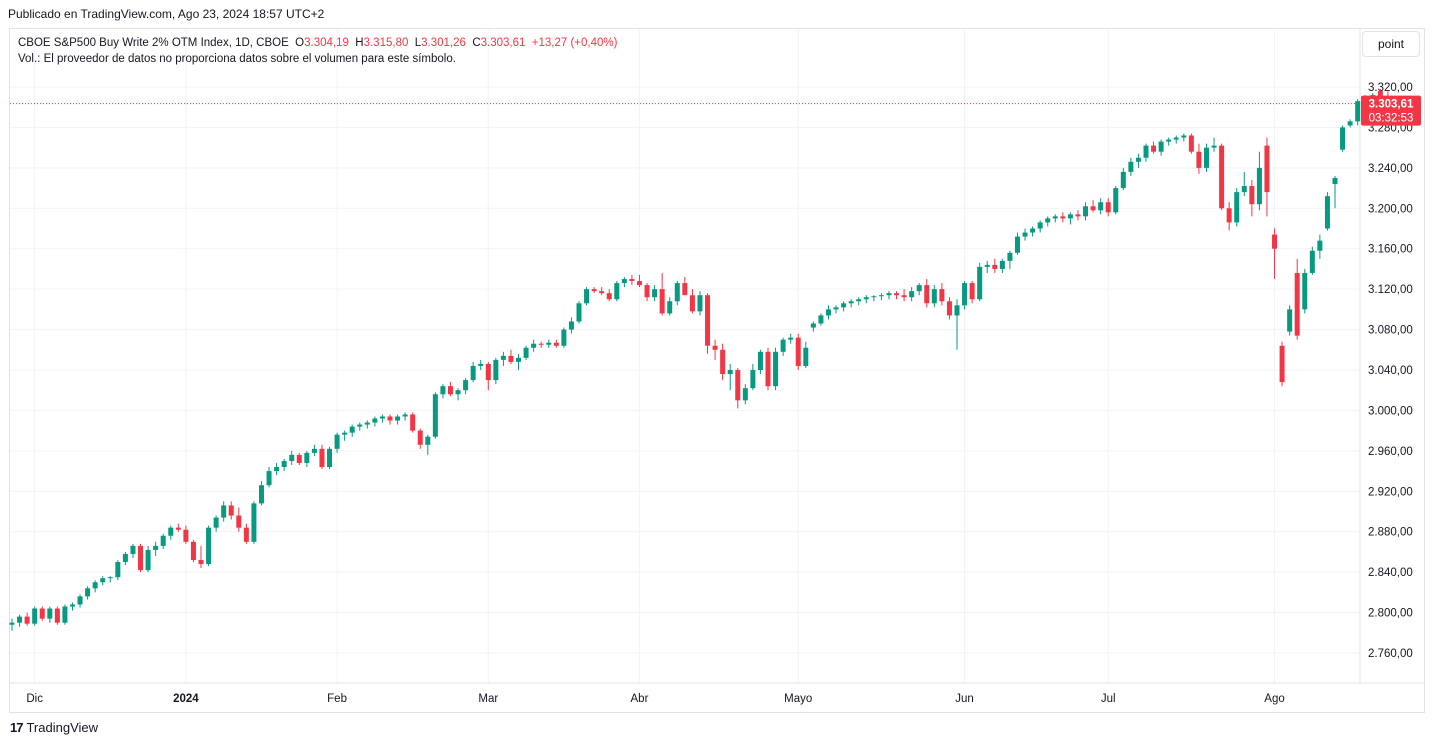 The image size is (1435, 747). What do you see at coordinates (1390, 169) in the screenshot?
I see `y-tick-label: 3.240,00` at bounding box center [1390, 169].